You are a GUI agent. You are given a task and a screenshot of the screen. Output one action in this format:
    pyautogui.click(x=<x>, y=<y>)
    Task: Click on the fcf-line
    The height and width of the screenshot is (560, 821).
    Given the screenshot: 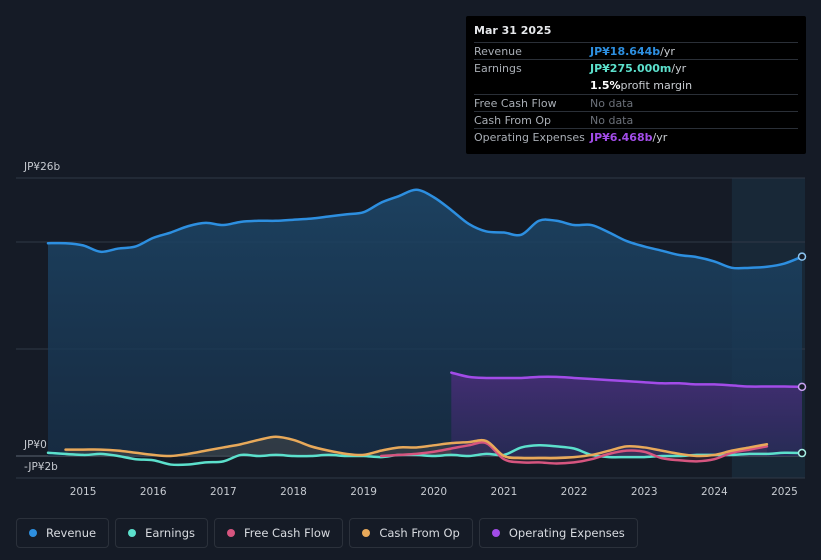 What is the action you would take?
    pyautogui.click(x=574, y=453)
    